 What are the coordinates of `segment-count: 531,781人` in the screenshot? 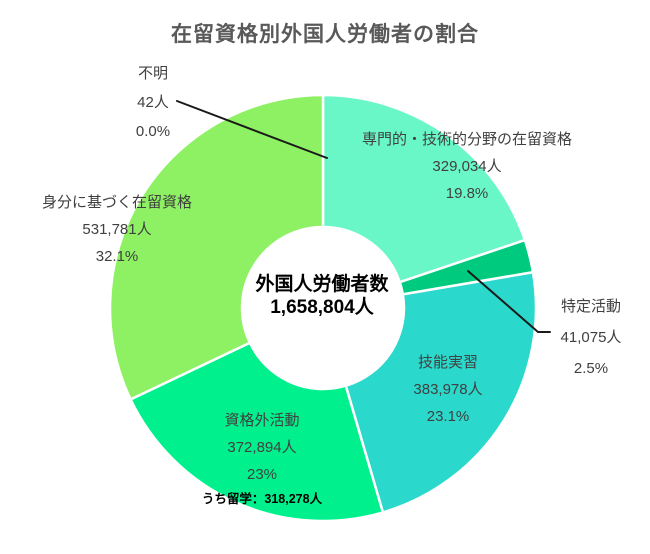 It's located at (117, 229).